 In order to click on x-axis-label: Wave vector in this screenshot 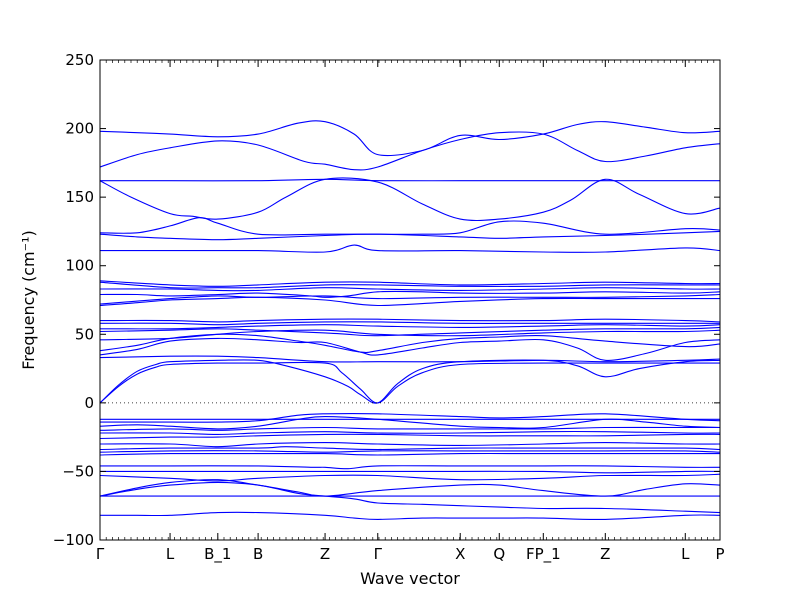, I will do `click(410, 578)`.